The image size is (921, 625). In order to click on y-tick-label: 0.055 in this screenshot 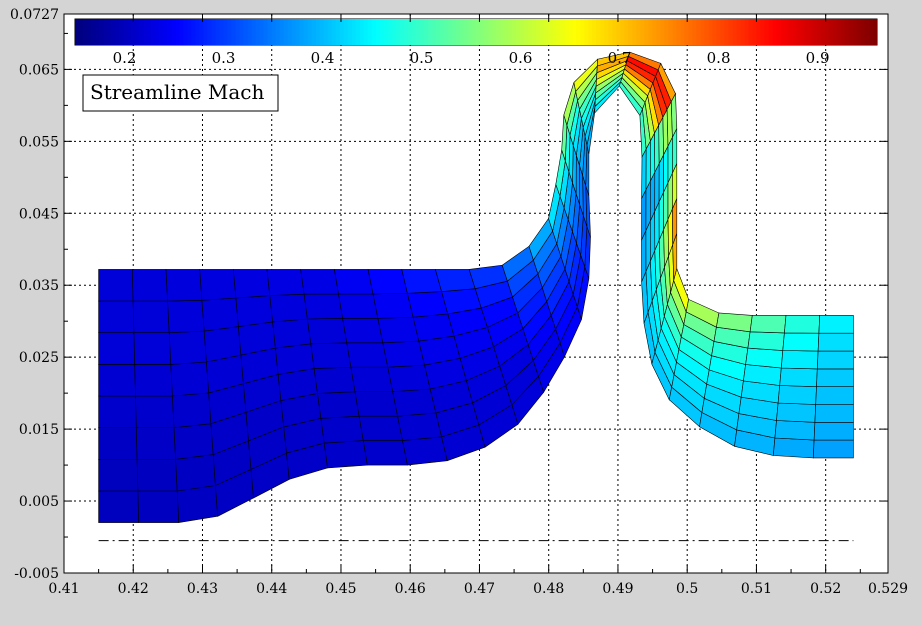, I will do `click(39, 142)`.